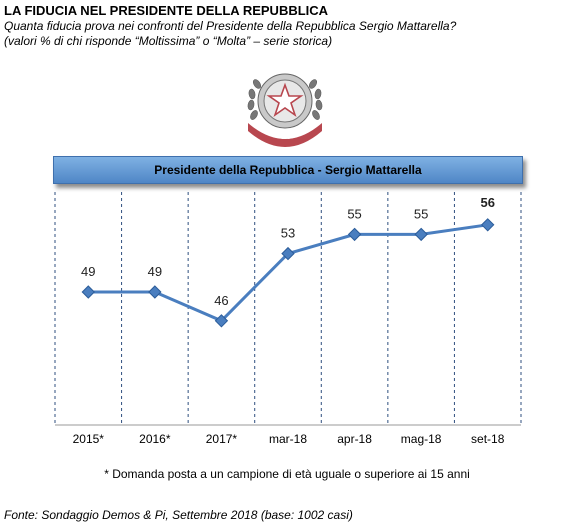 This screenshot has width=574, height=530. What do you see at coordinates (89, 439) in the screenshot?
I see `x-tick-label: 2015*` at bounding box center [89, 439].